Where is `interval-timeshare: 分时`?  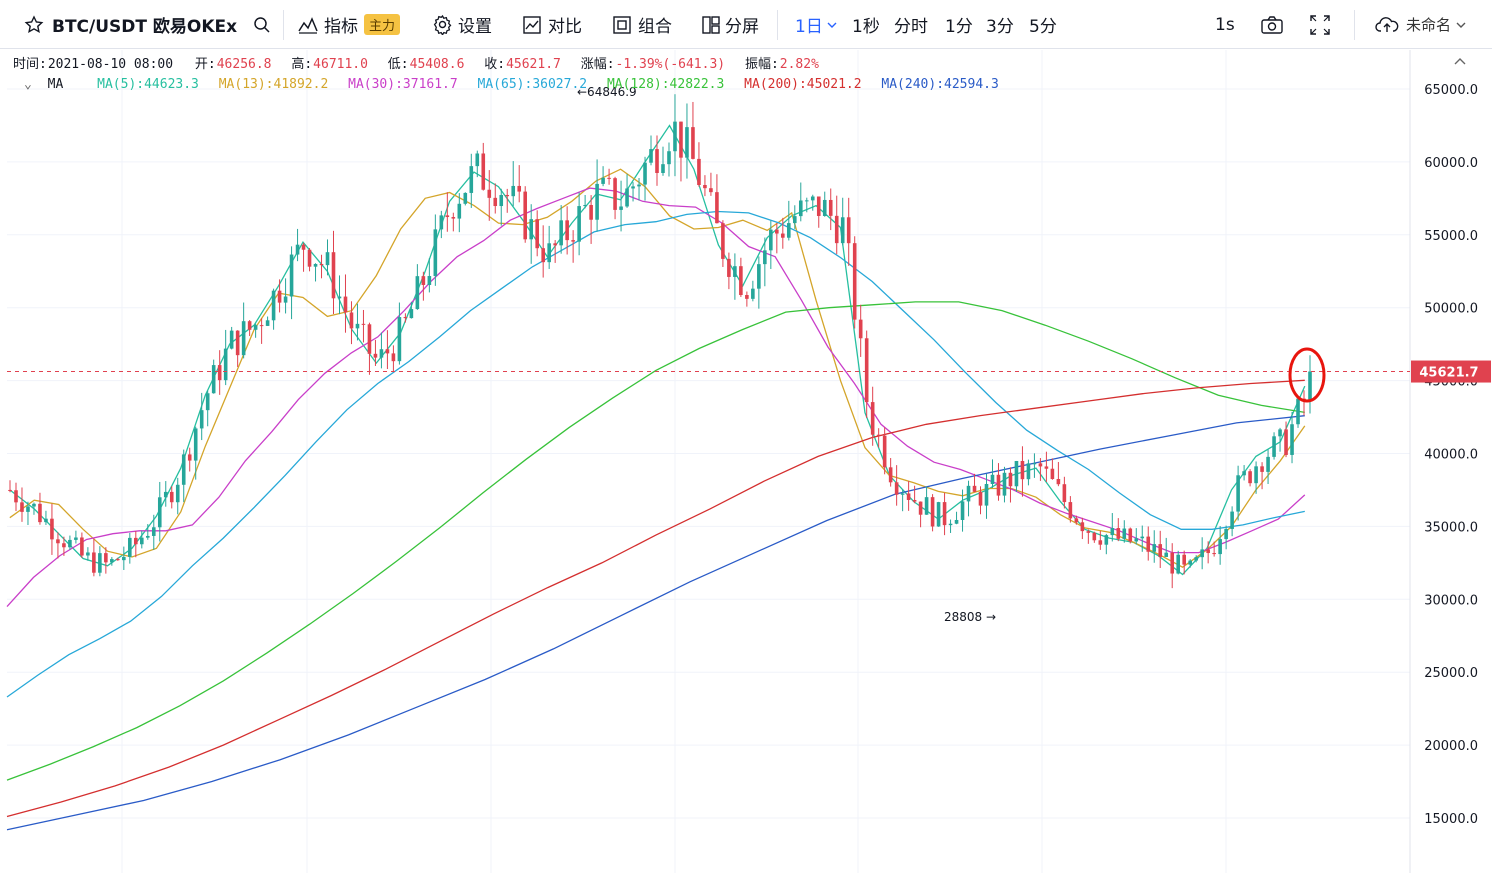
interval-timeshare: 分时 is located at coordinates (911, 27).